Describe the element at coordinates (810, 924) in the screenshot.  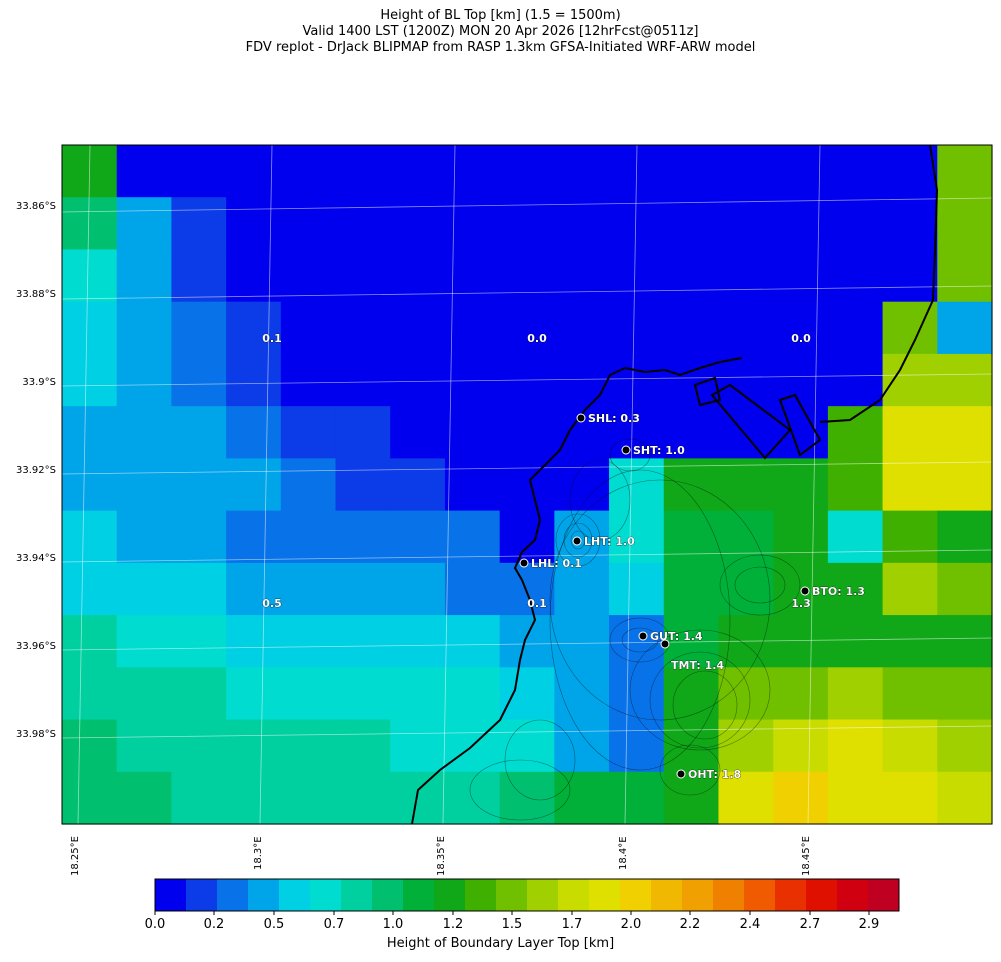
I see `colorbar-tick-label: 2.7` at that location.